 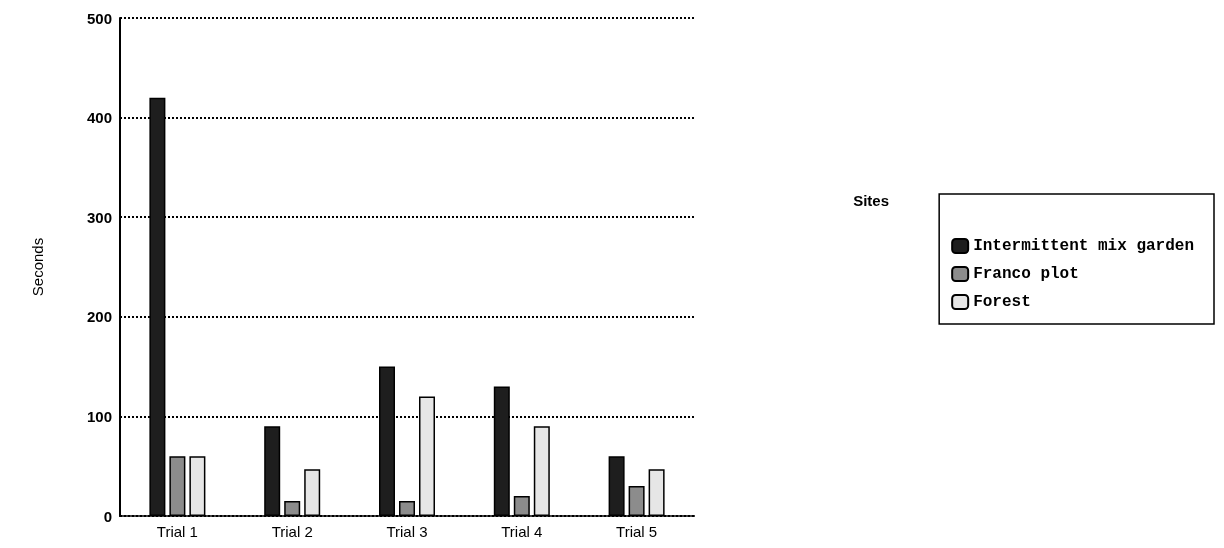 I want to click on y-tick-label: 300, so click(x=99, y=217).